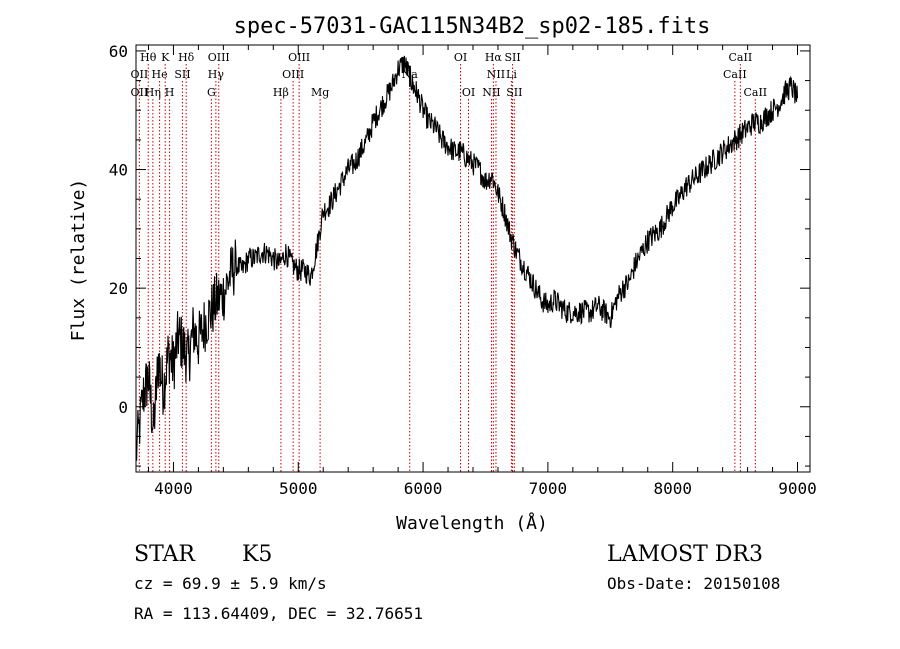 The width and height of the screenshot is (900, 649). What do you see at coordinates (281, 92) in the screenshot?
I see `line-marker-label: Hβ` at bounding box center [281, 92].